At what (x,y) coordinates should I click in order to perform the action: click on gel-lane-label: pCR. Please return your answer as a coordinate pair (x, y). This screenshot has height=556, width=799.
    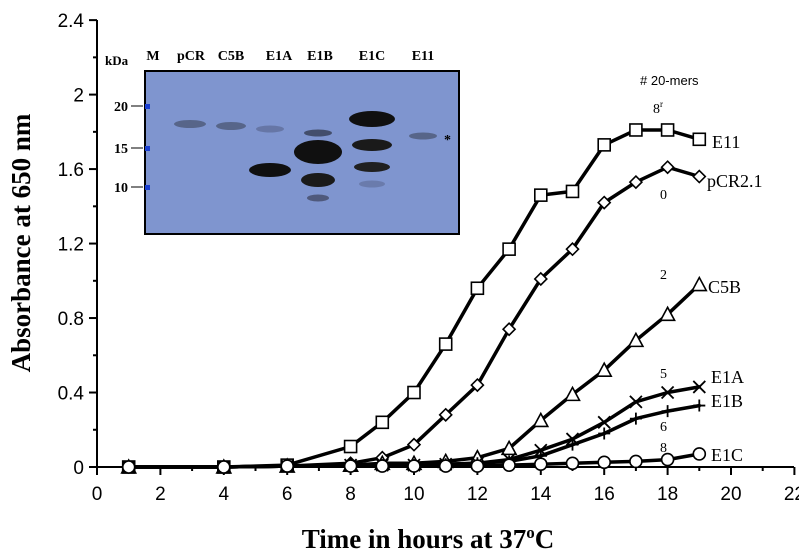
    Looking at the image, I should click on (191, 56).